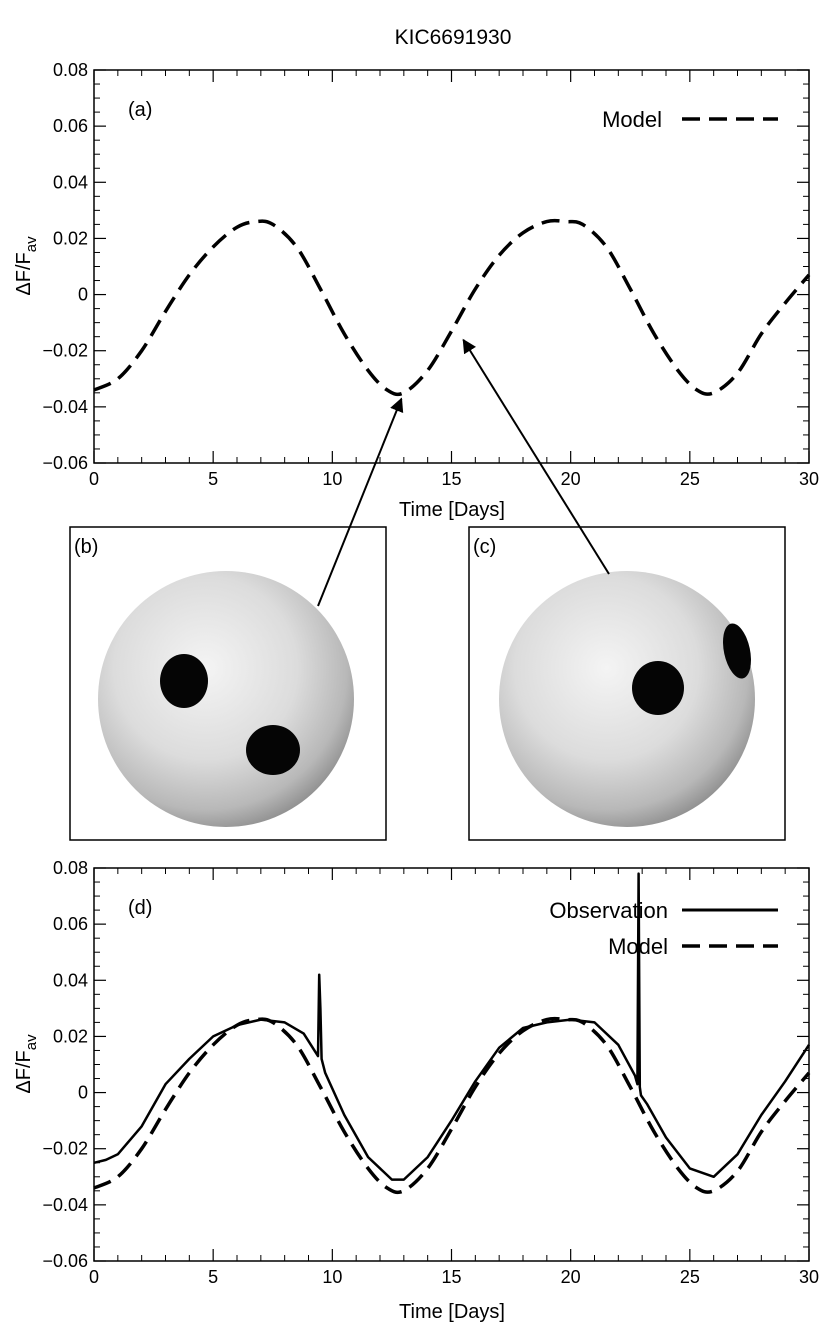 The width and height of the screenshot is (830, 1329). Describe the element at coordinates (24, 1071) in the screenshot. I see `panel-d-ylabel-main: ΔF/F` at that location.